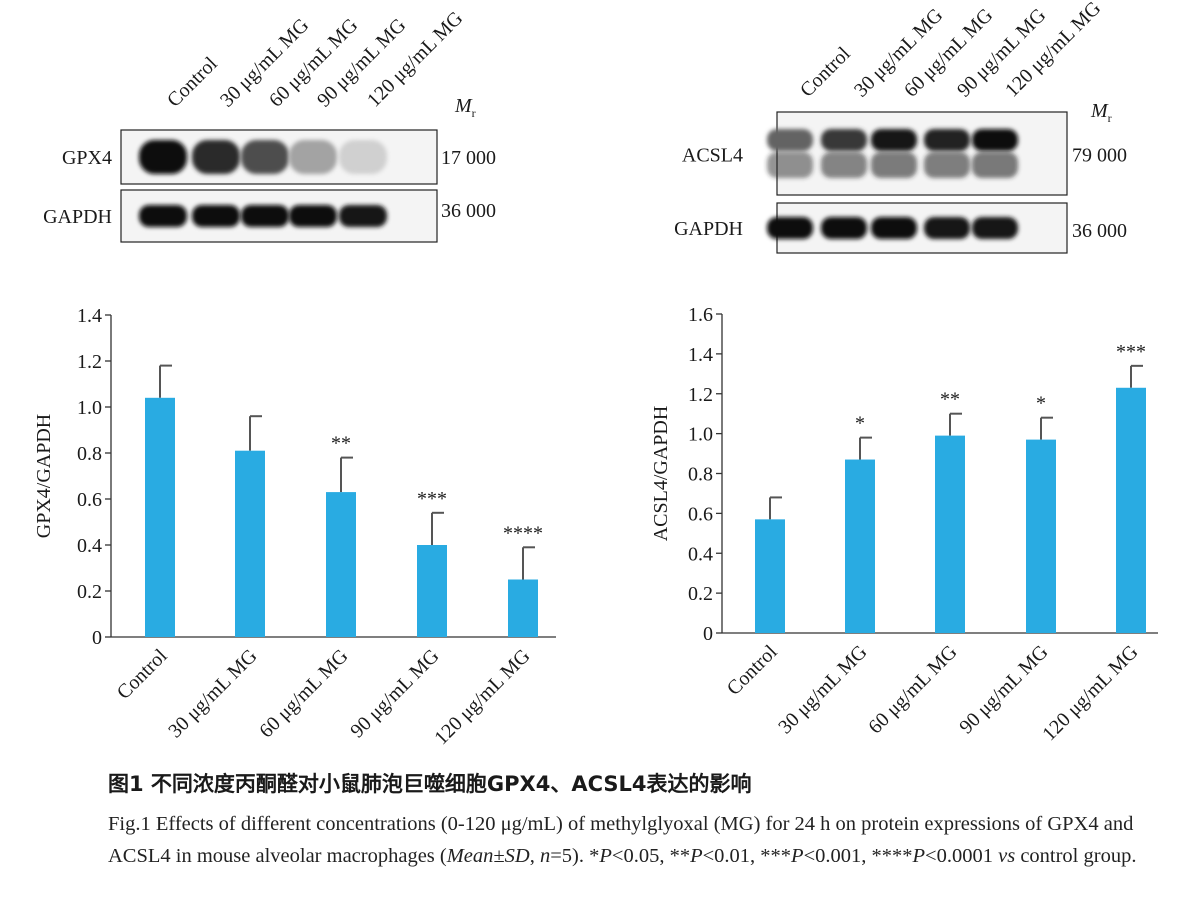 This screenshot has width=1200, height=909. Describe the element at coordinates (575, 856) in the screenshot. I see `caption-text: =5). *` at that location.